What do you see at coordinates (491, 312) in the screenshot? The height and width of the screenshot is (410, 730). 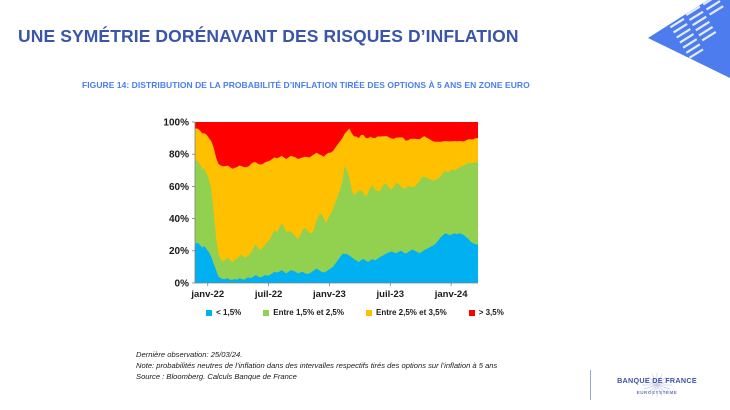 I see `legend-label: > 3,5%` at bounding box center [491, 312].